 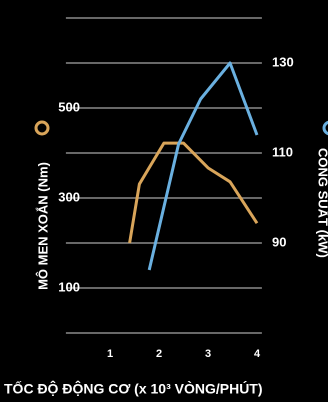 What do you see at coordinates (69, 196) in the screenshot?
I see `y-tick-label: 300` at bounding box center [69, 196].